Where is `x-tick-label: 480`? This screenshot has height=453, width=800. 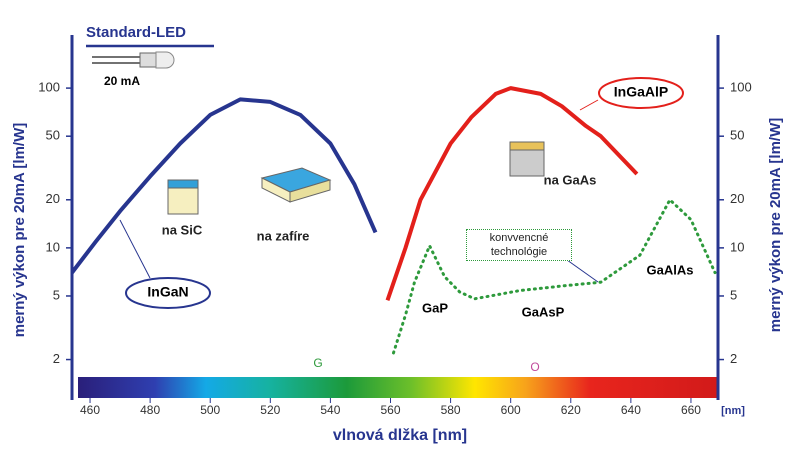 x-tick-label: 480 is located at coordinates (150, 410).